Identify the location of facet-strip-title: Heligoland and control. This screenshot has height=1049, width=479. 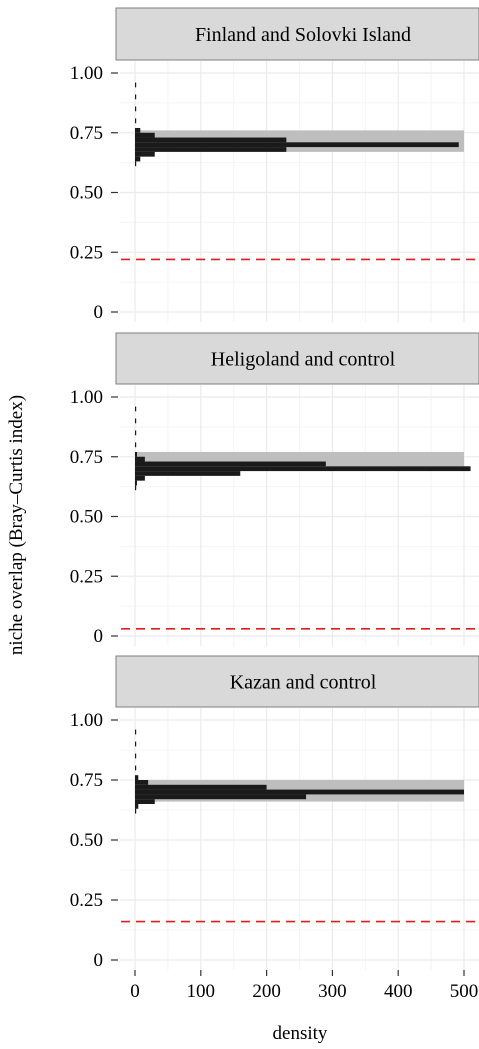
(303, 360).